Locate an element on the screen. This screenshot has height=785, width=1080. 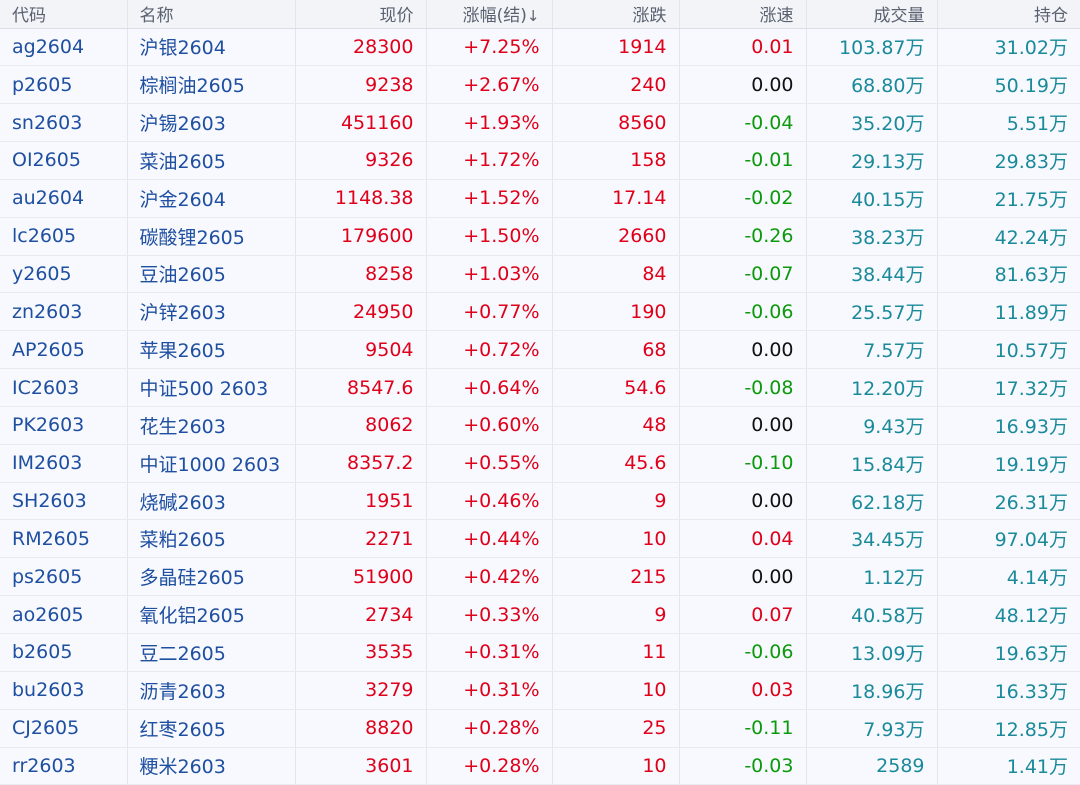
table-header-row: 代码 名称 现价 涨幅(结)↓ 涨跌 涨速 成交量 持仓 is located at coordinates (540, 14).